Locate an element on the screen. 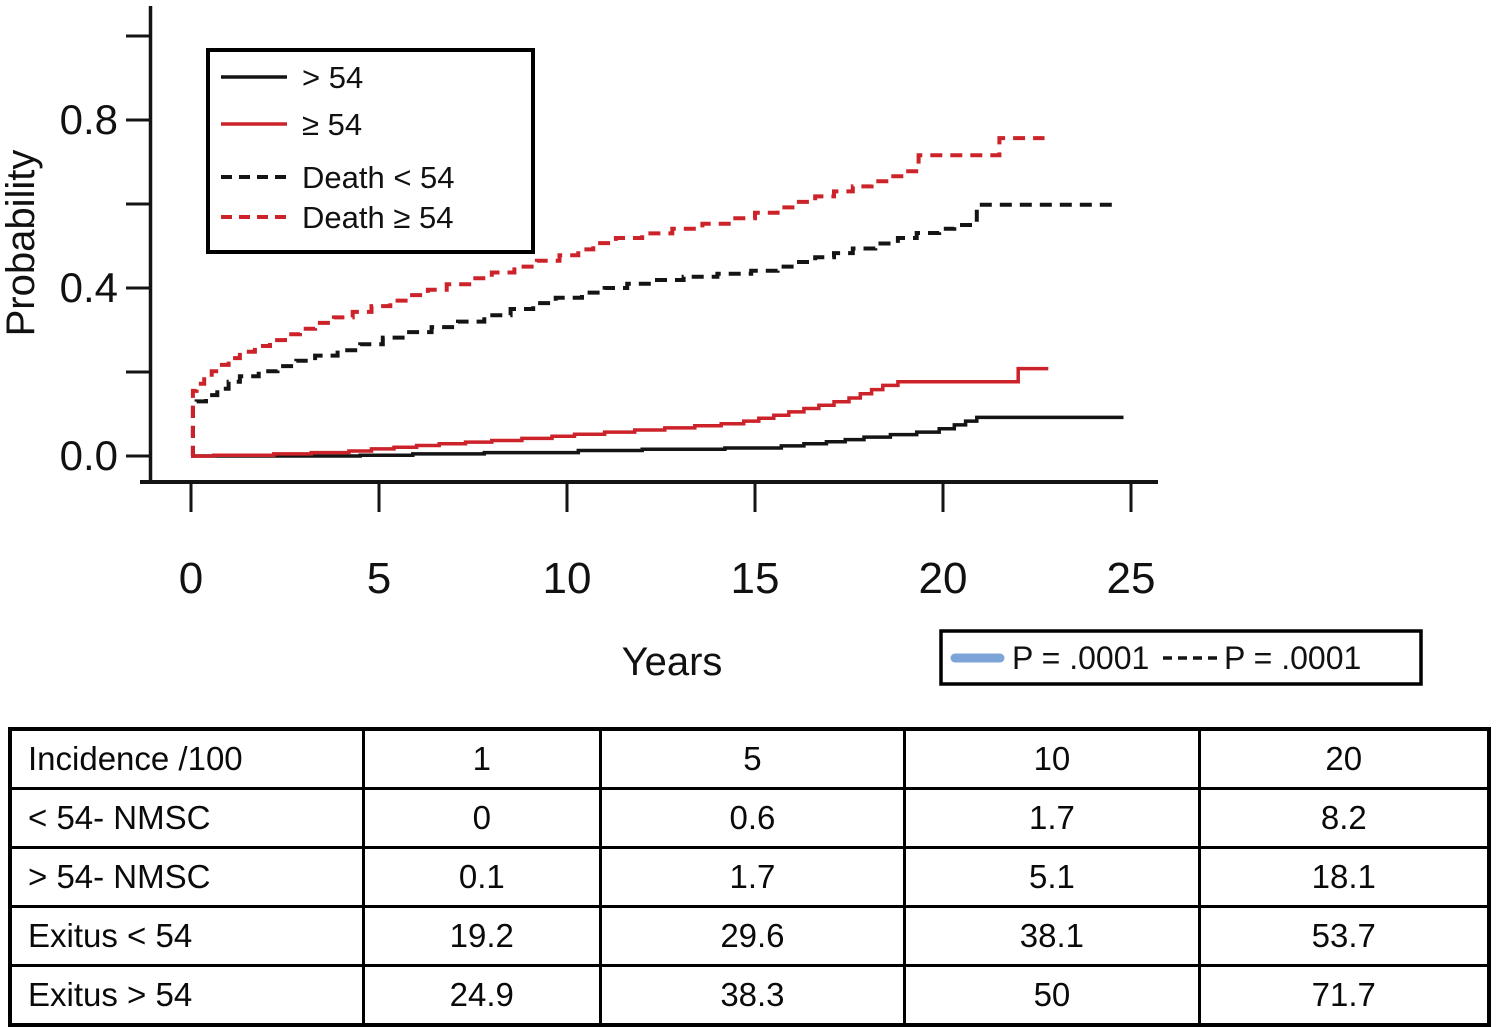  table-row: Exitus < 54 19.2 29.6 38.1 53.7 is located at coordinates (749, 936).